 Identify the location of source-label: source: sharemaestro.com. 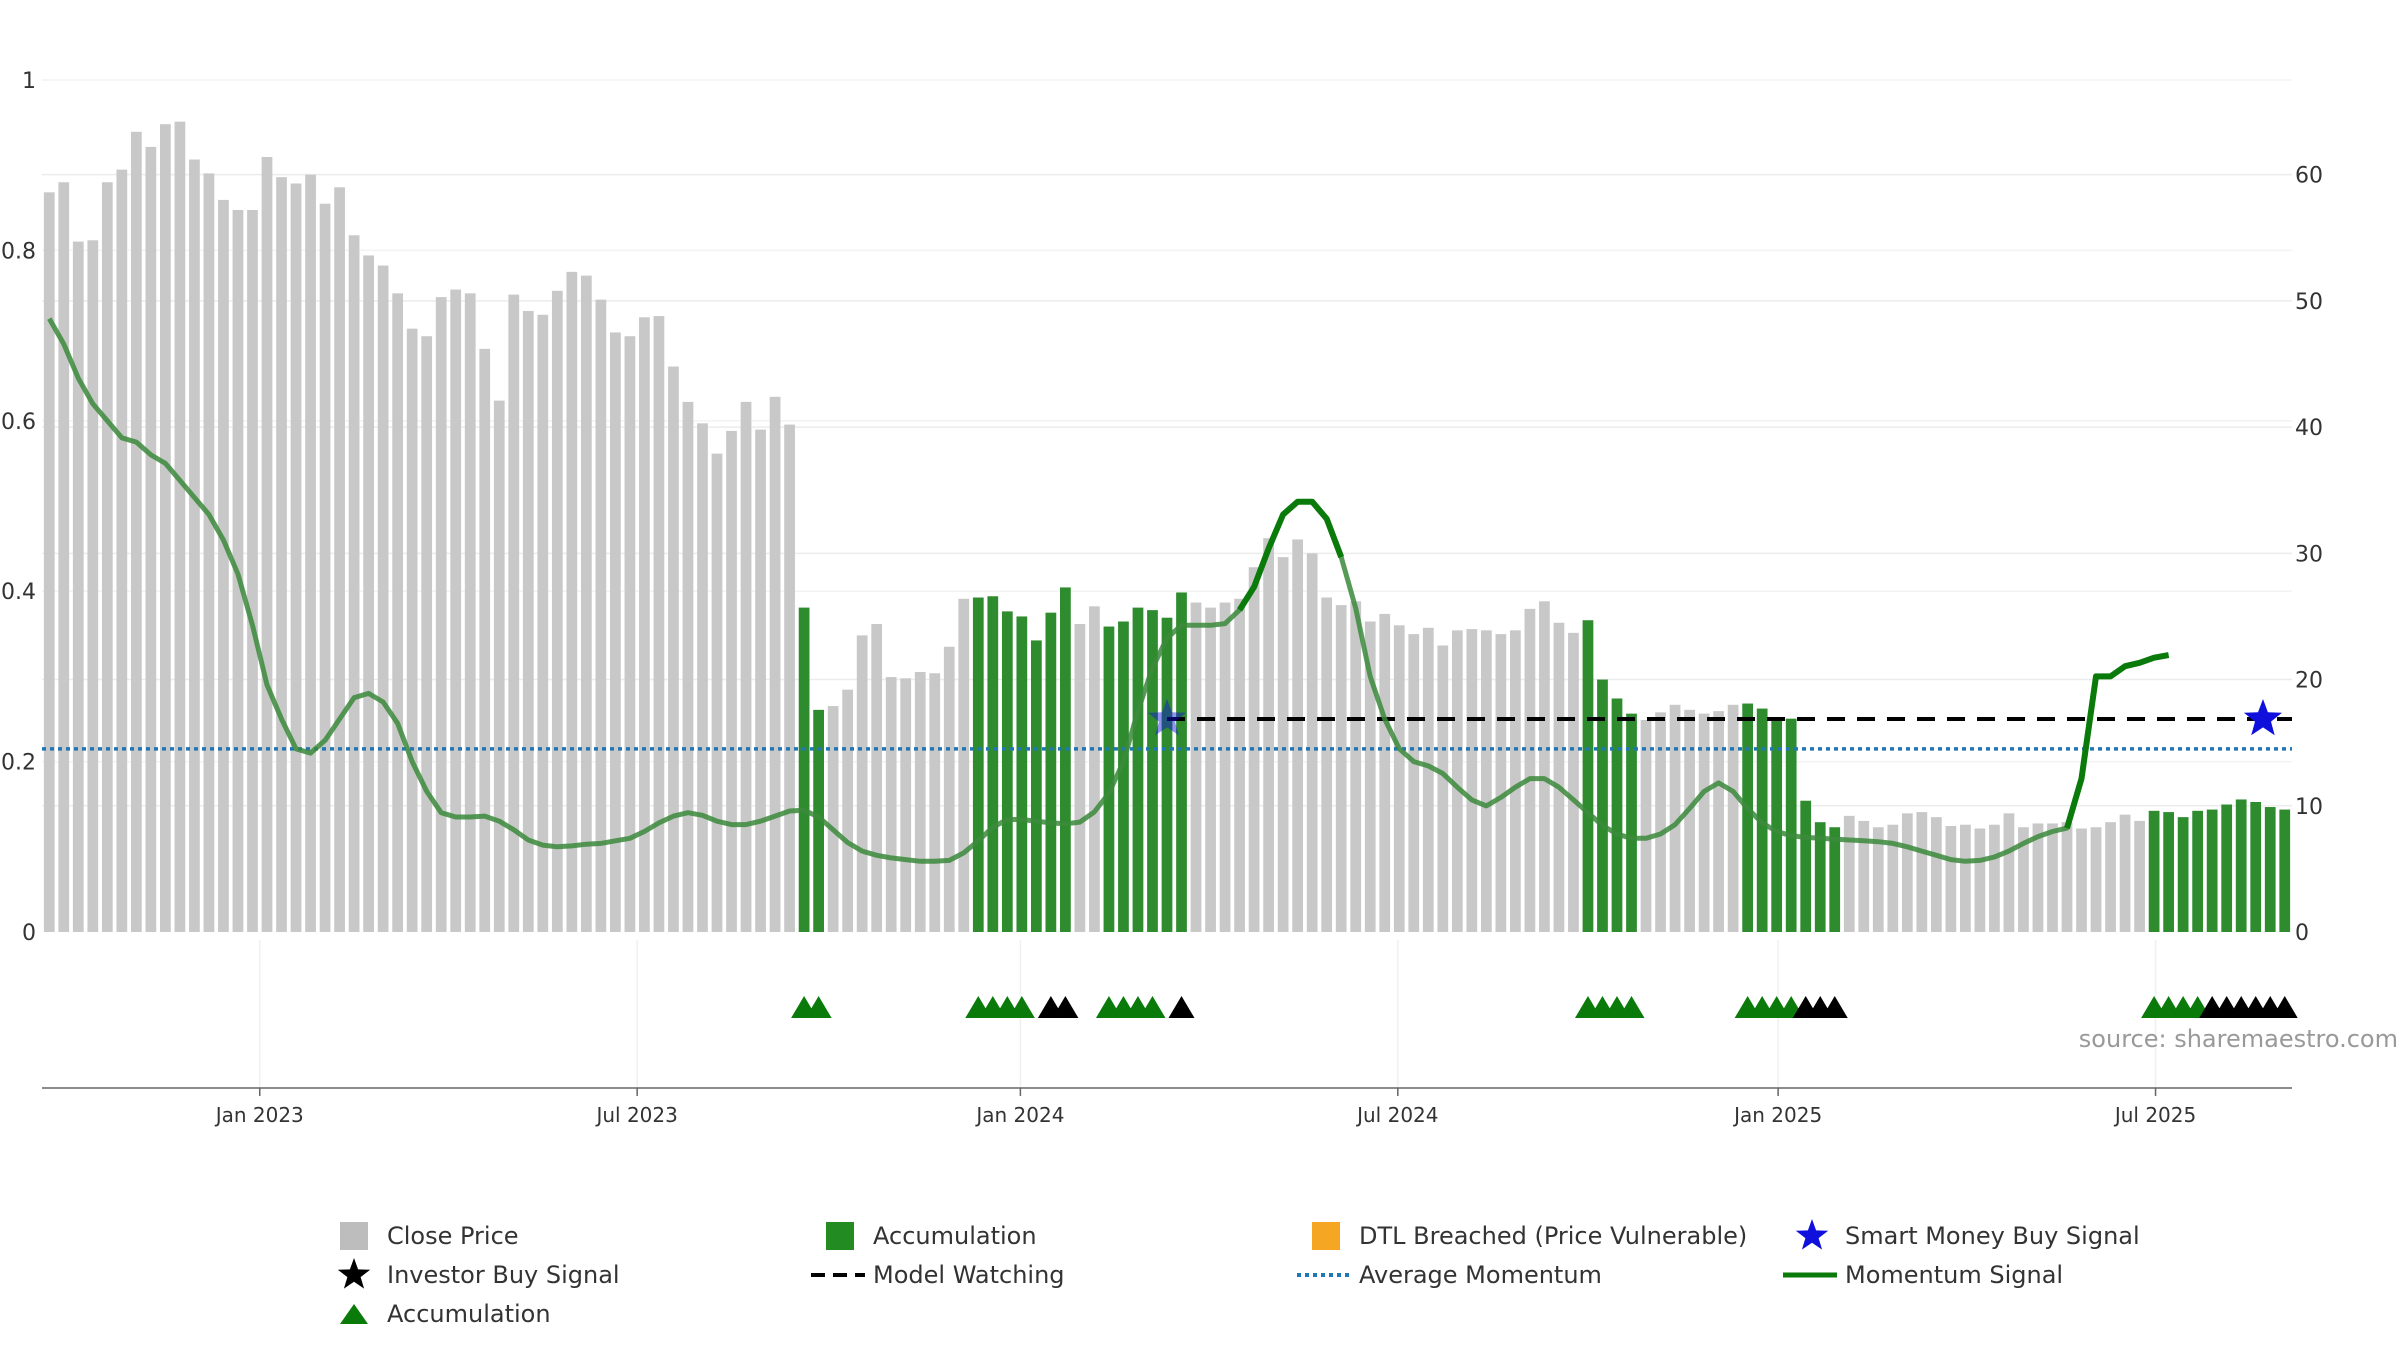
(2238, 1039).